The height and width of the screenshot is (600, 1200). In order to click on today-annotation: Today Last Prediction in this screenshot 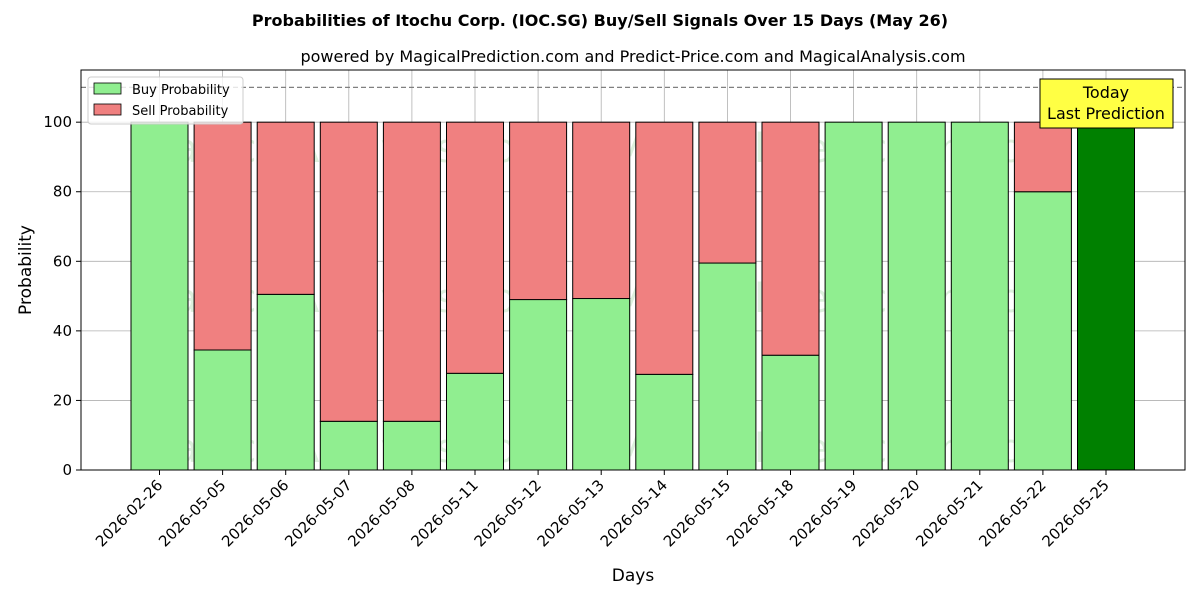, I will do `click(1106, 103)`.